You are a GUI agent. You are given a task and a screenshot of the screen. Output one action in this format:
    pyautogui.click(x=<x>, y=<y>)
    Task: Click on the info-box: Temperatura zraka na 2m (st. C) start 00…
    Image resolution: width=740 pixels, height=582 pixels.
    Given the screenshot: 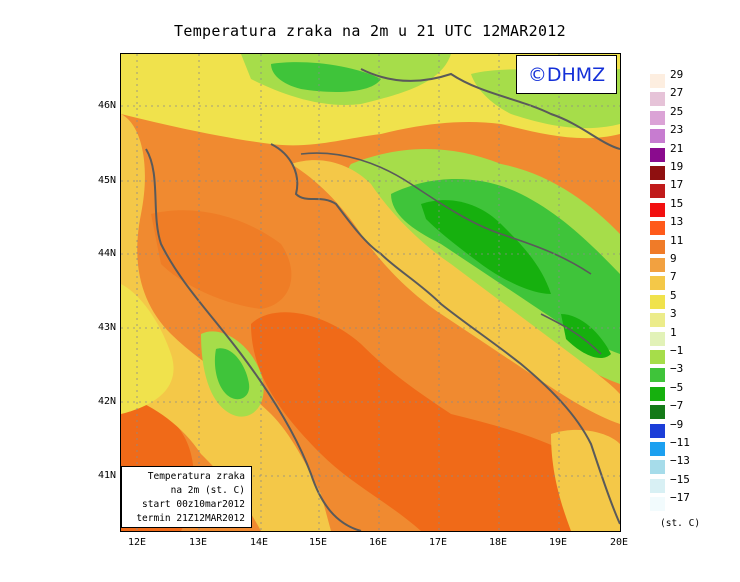 What is the action you would take?
    pyautogui.click(x=186, y=497)
    